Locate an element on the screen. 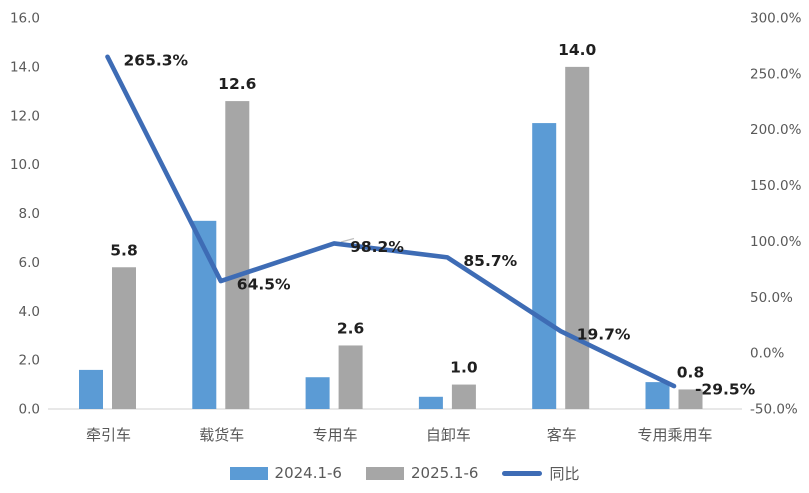 Image resolution: width=809 pixels, height=493 pixels. right-axis-tick-label: 50.0% is located at coordinates (771, 298).